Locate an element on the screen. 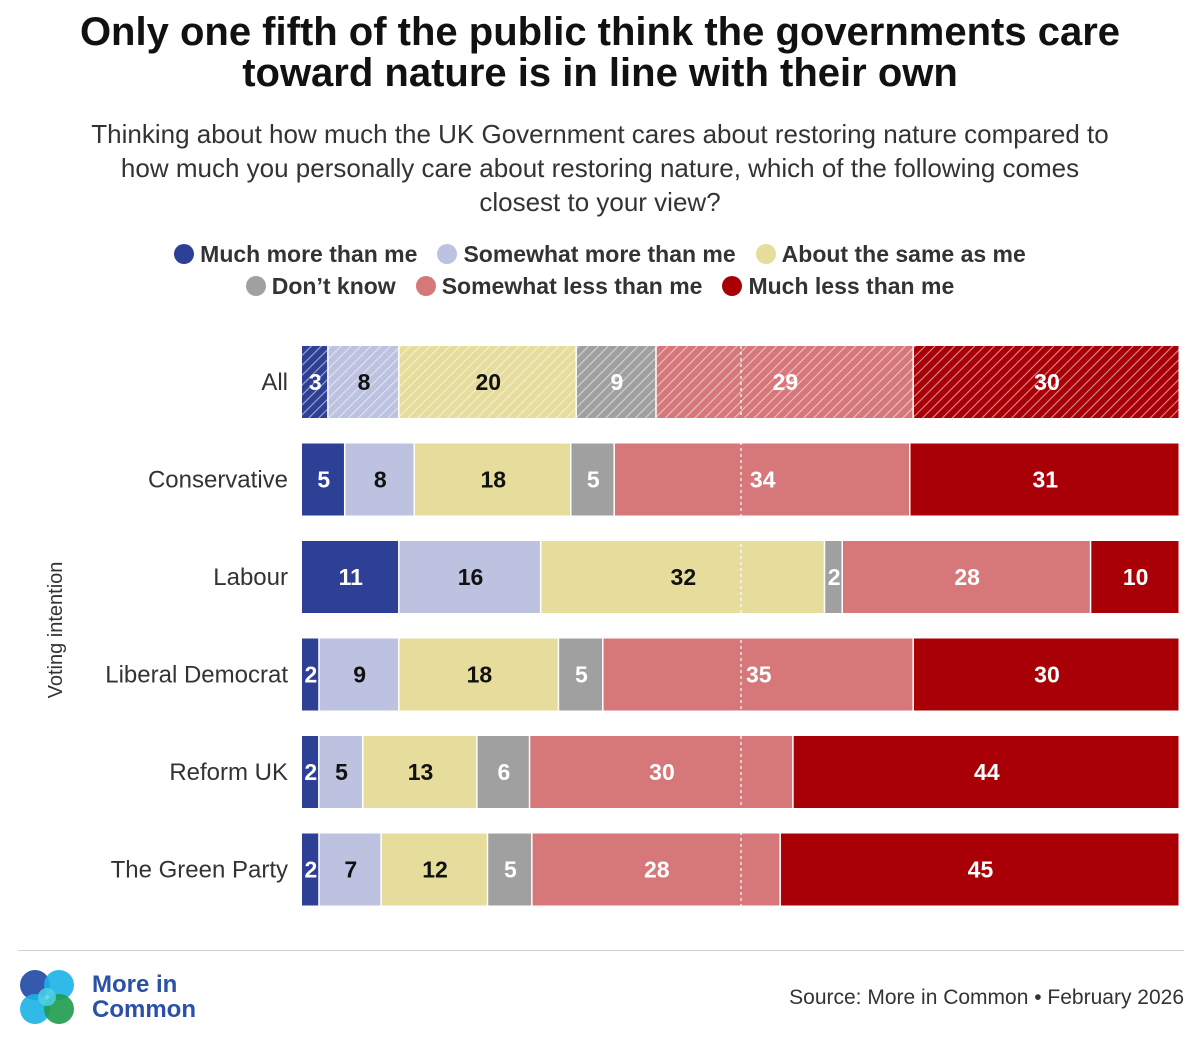 The image size is (1200, 1050). legend-swatch-much-more is located at coordinates (184, 254).